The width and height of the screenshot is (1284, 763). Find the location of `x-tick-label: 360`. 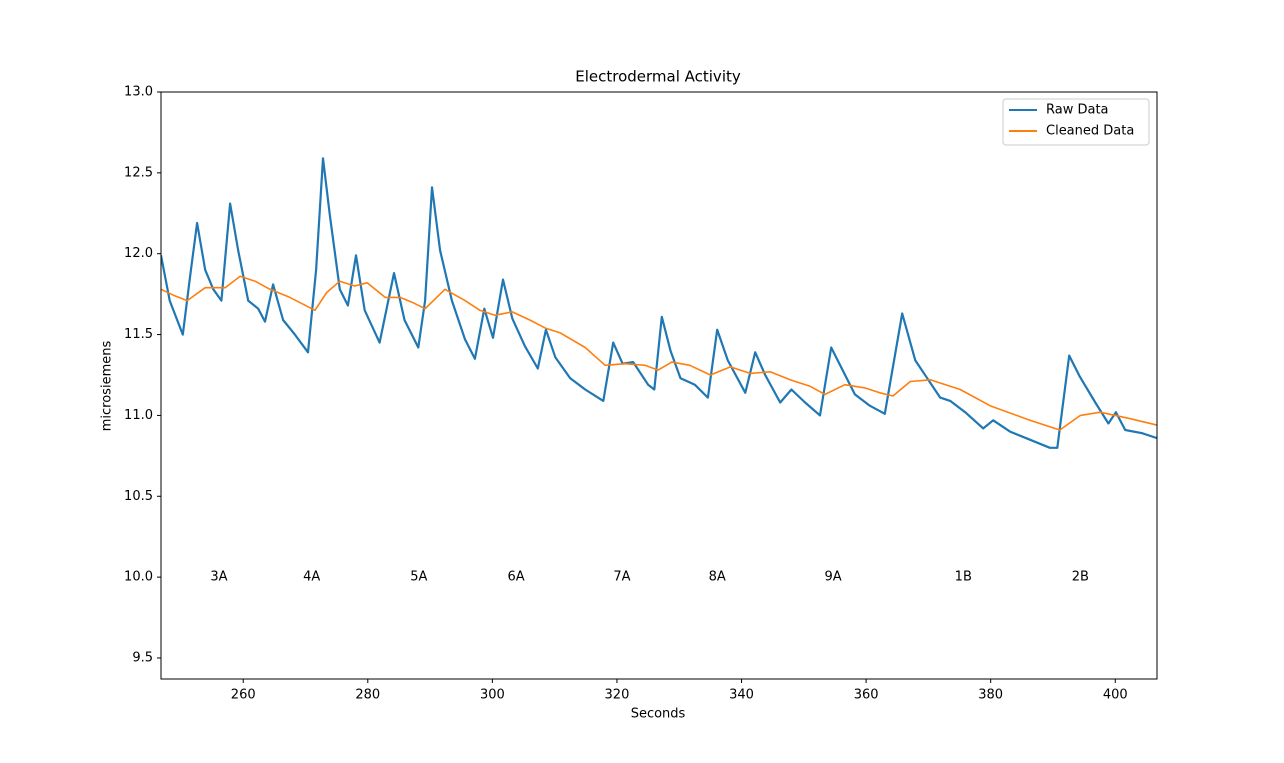

x-tick-label: 360 is located at coordinates (866, 695).